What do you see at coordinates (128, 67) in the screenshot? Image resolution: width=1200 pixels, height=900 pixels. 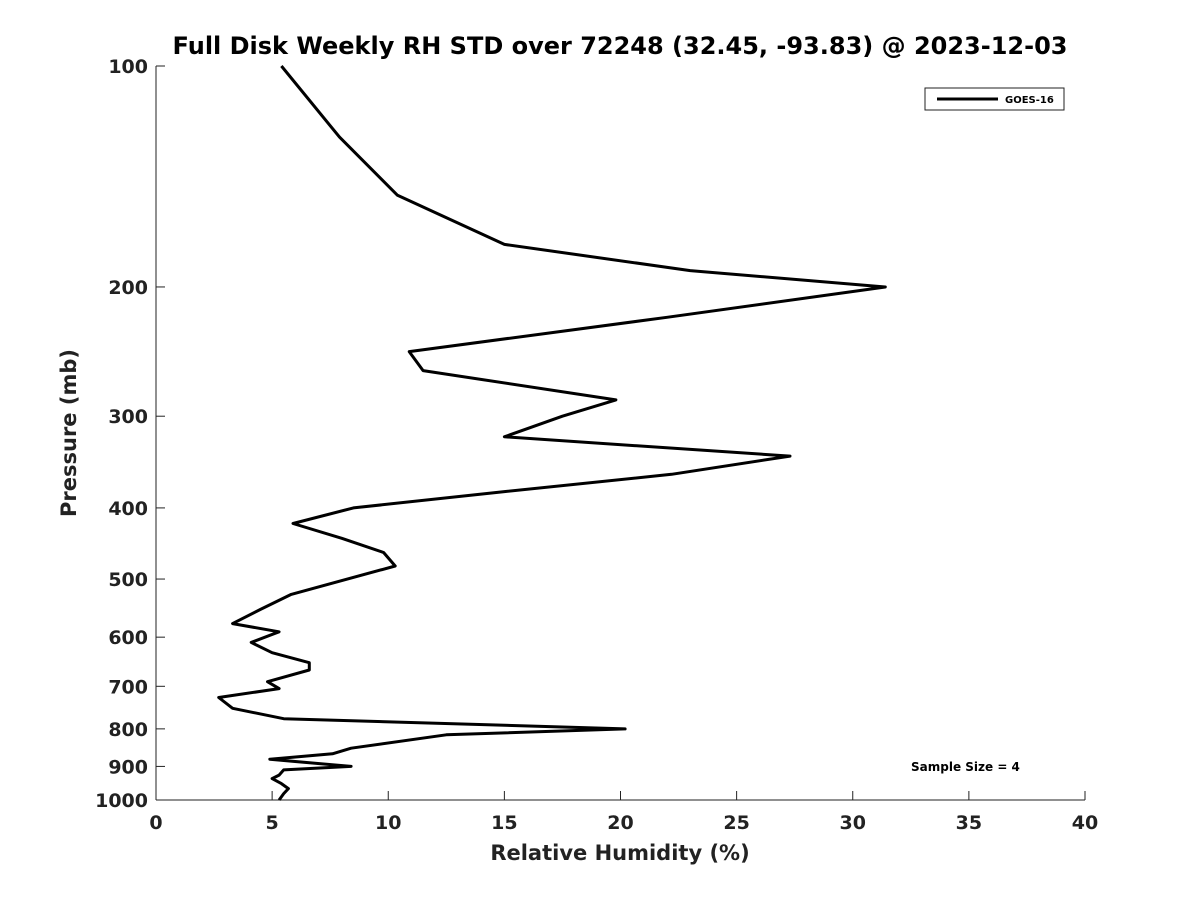 I see `y-tick-label: 100` at bounding box center [128, 67].